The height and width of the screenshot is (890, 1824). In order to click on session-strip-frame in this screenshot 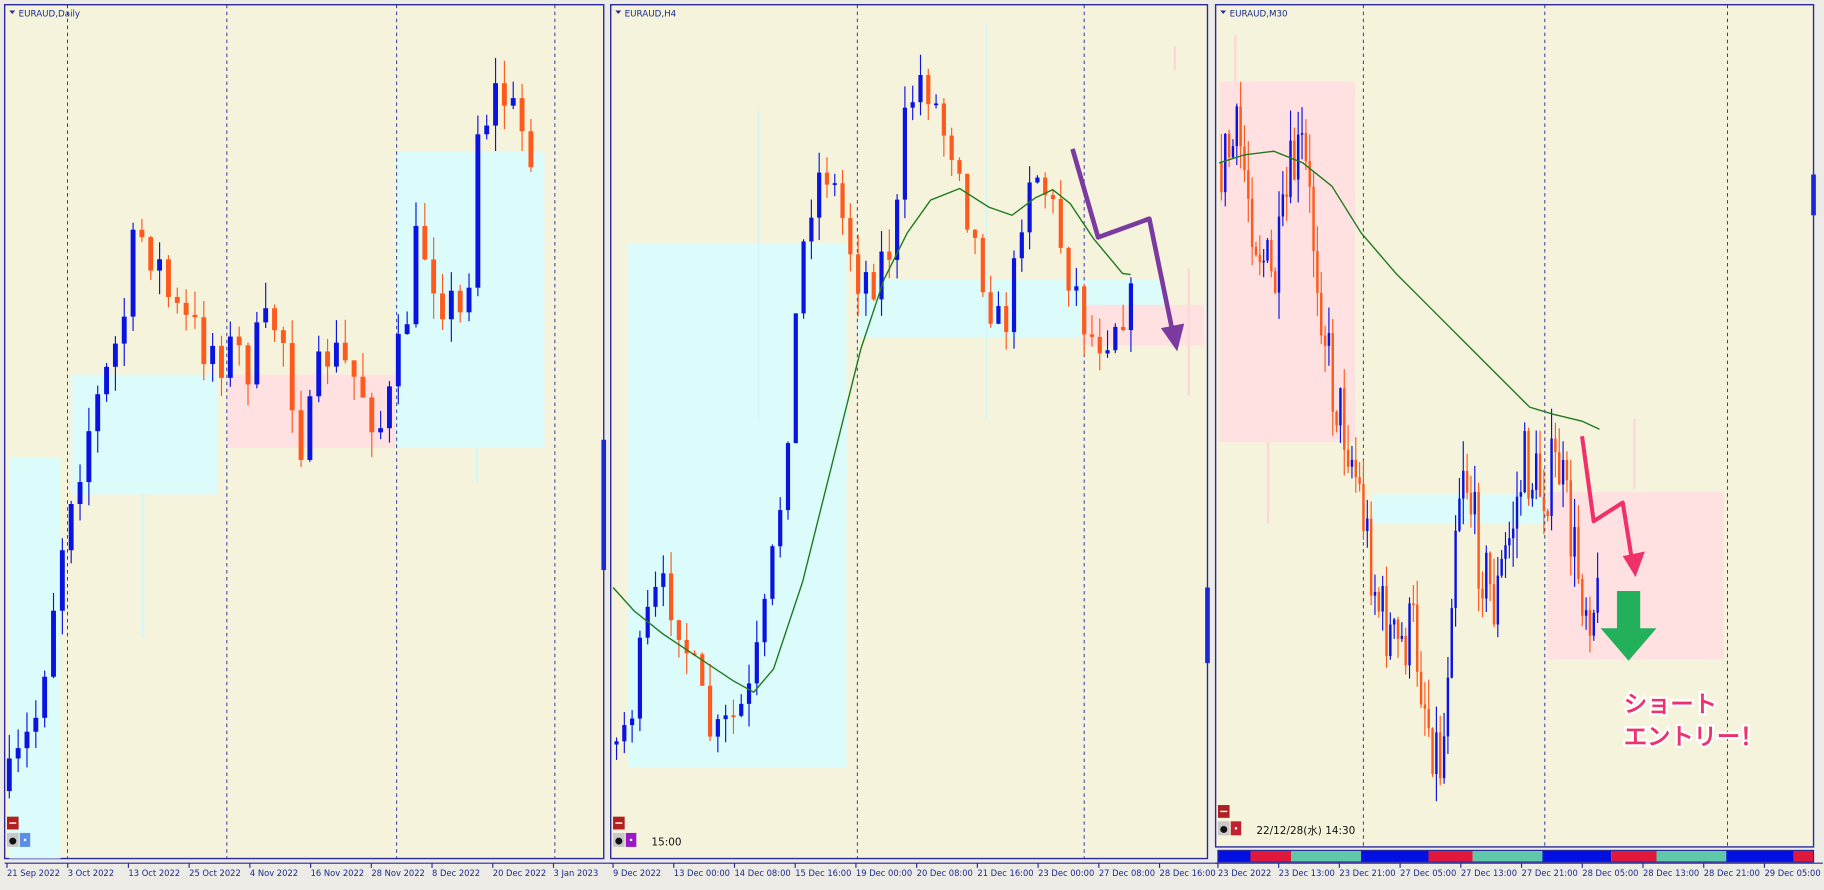, I will do `click(1516, 856)`.